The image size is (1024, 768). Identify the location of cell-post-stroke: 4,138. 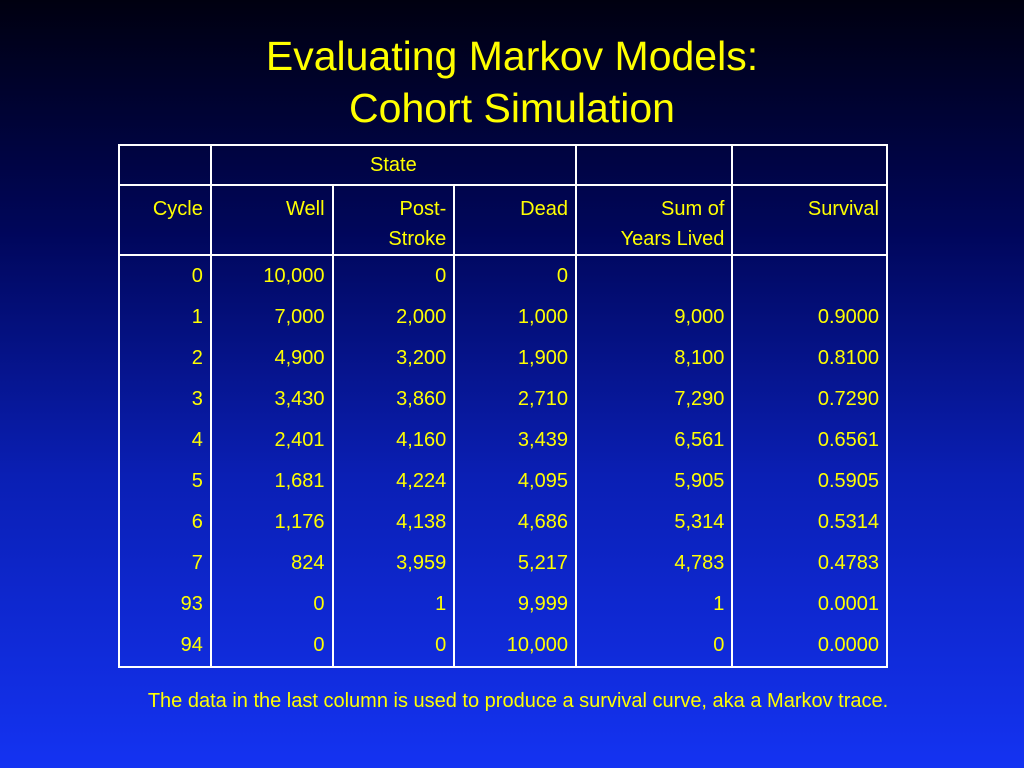
(393, 522).